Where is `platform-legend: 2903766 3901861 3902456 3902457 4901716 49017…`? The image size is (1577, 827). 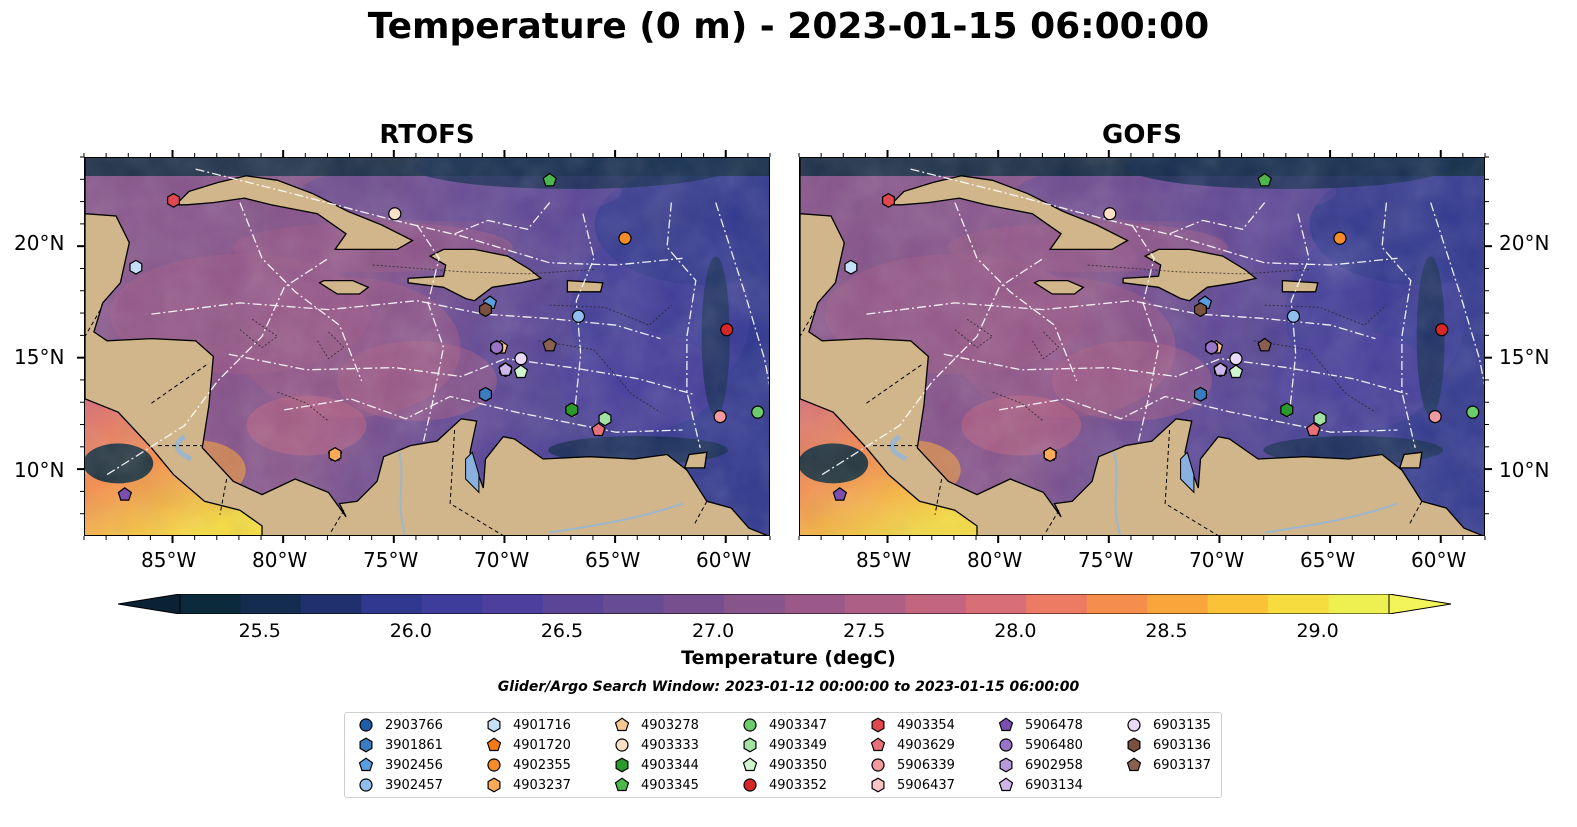
platform-legend: 2903766 3901861 3902456 3902457 4901716 49017… is located at coordinates (783, 755).